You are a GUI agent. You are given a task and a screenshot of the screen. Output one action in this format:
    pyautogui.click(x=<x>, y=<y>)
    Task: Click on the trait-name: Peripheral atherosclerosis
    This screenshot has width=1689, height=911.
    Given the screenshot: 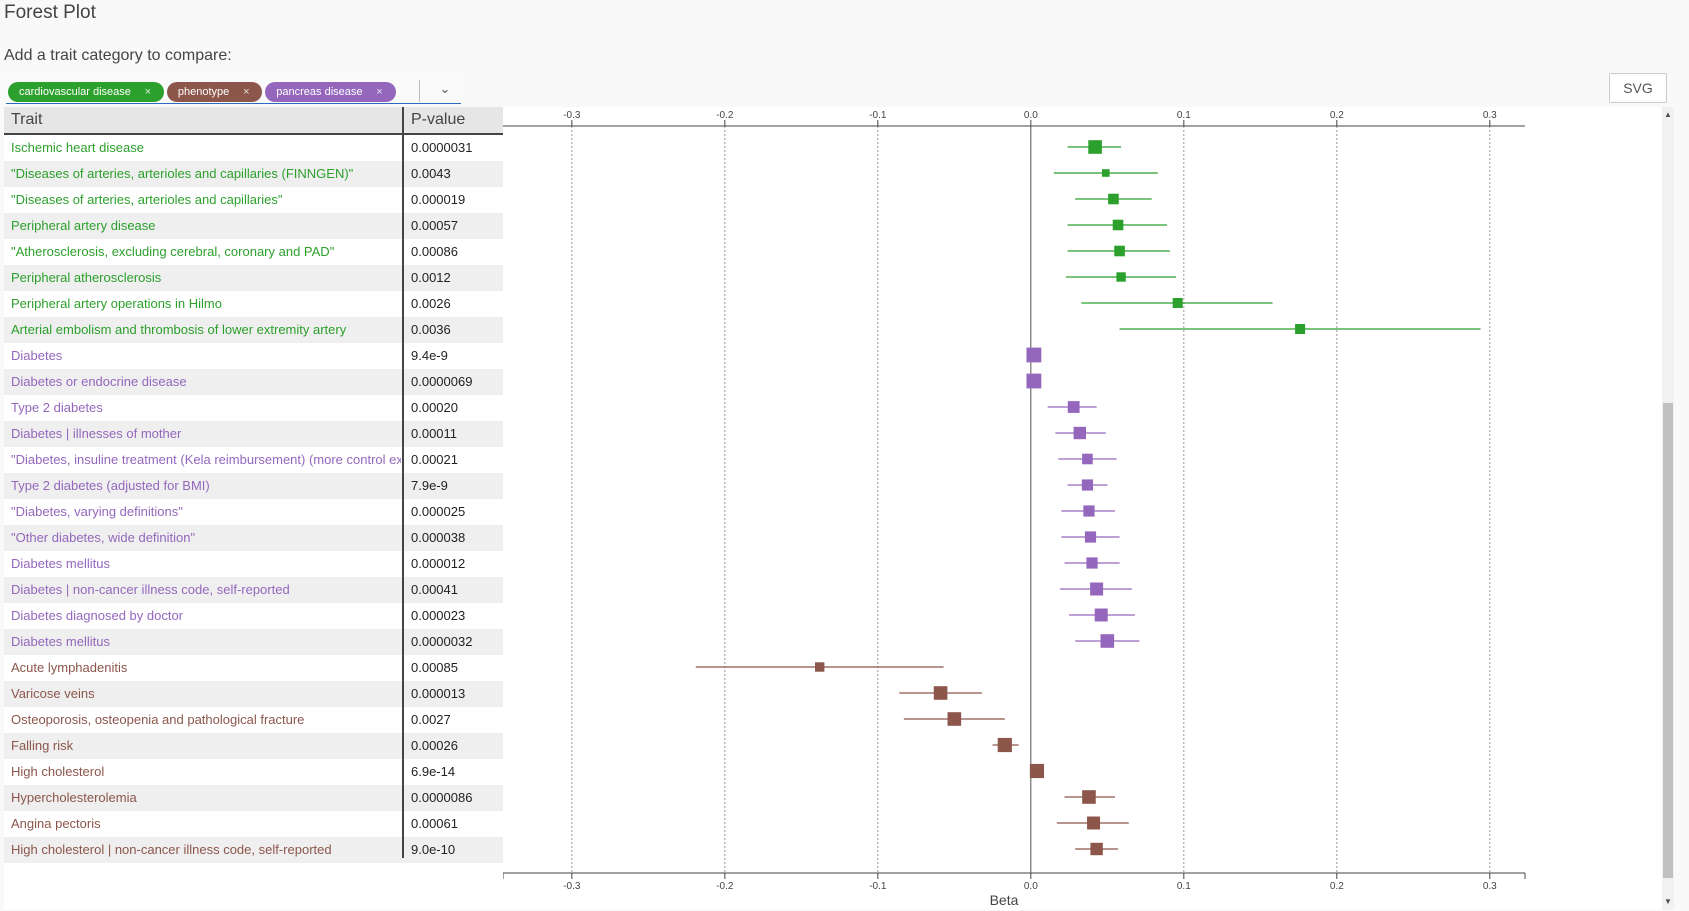 What is the action you would take?
    pyautogui.click(x=86, y=277)
    